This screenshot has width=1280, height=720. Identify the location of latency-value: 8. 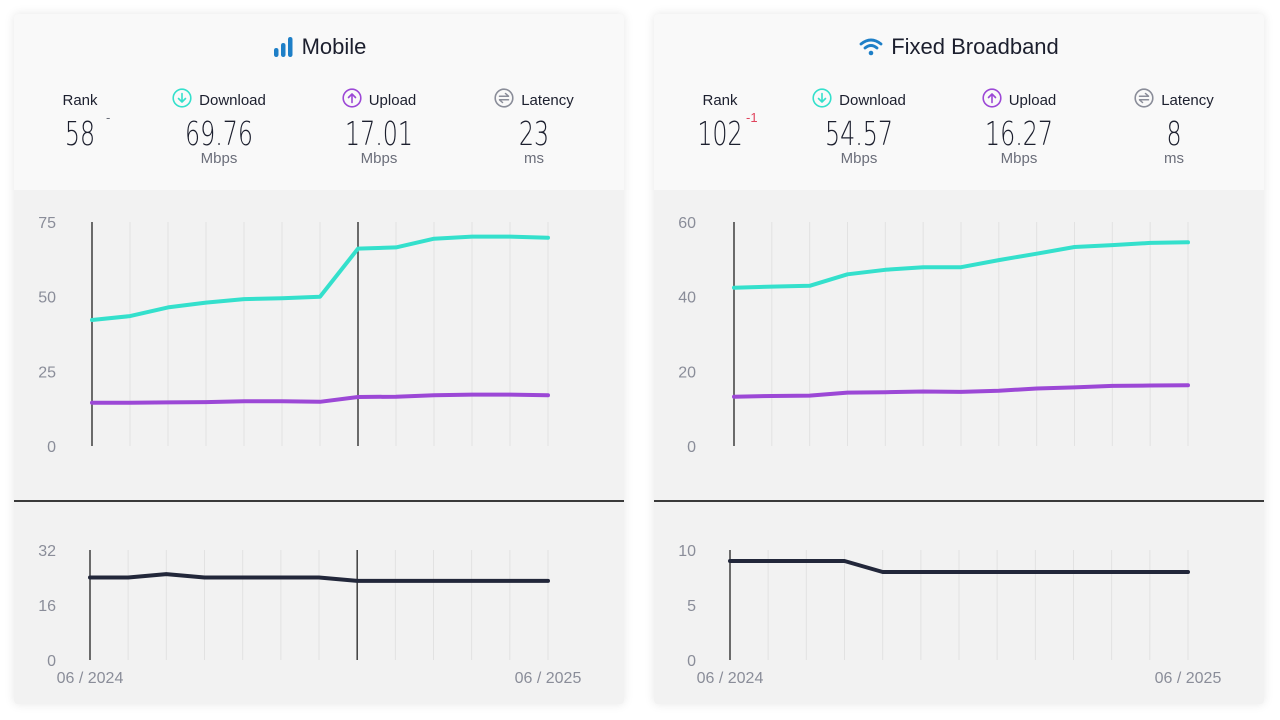
(1174, 133).